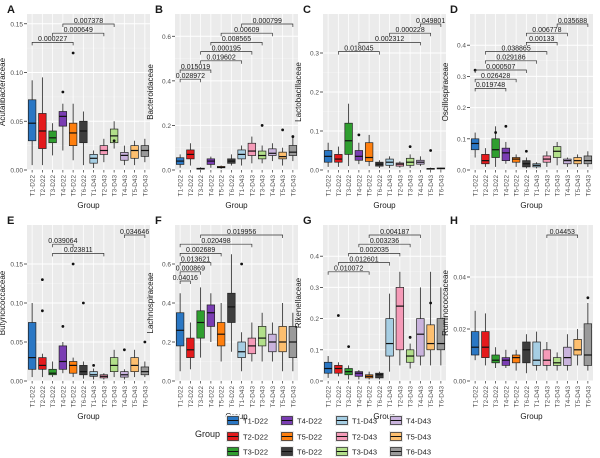 The image size is (600, 458). What do you see at coordinates (430, 21) in the screenshot?
I see `p-value-label: 0.049801` at bounding box center [430, 21].